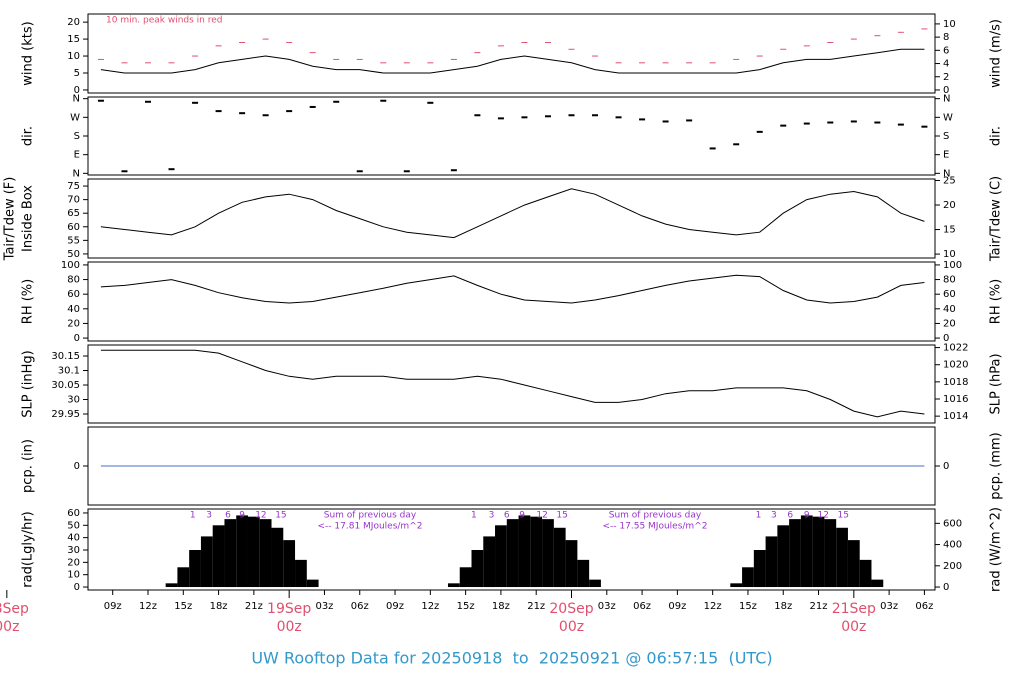 Image resolution: width=1024 pixels, height=700 pixels. I want to click on y2-tick-label: 0, so click(946, 587).